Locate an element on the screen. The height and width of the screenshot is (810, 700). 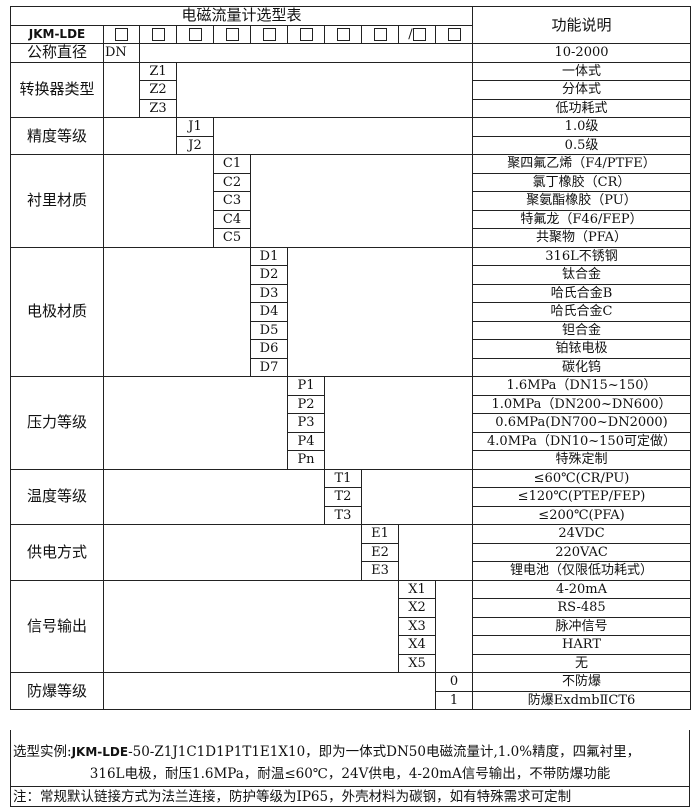
table-row: 信号输出 X1 4-20mA is located at coordinates (351, 626).